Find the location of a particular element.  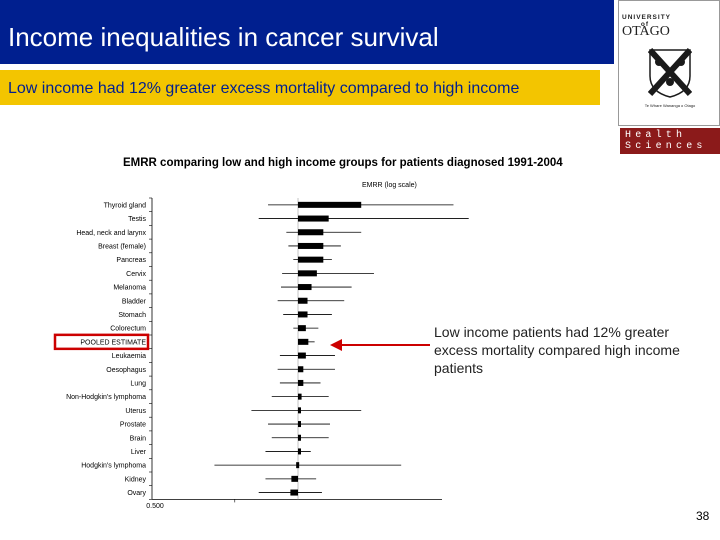

logo-university-text: UNIVERSITY of is located at coordinates (646, 21).